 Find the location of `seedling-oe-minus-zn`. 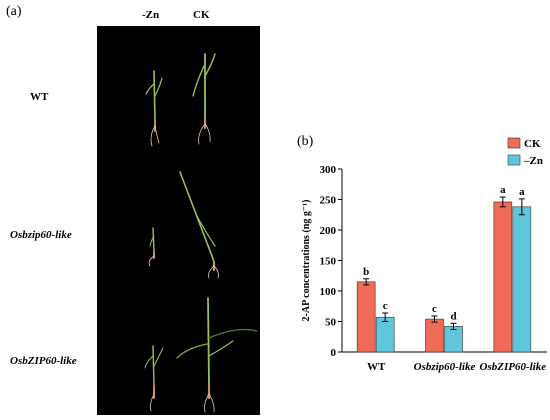

seedling-oe-minus-zn is located at coordinates (154, 378).